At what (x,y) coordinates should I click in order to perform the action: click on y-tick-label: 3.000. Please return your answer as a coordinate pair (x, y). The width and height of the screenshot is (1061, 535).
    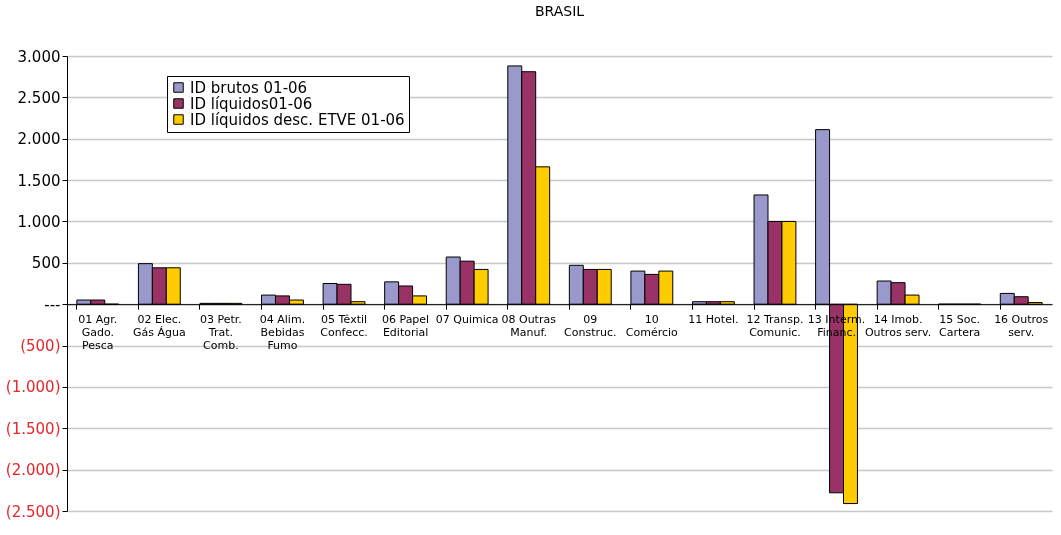
    Looking at the image, I should click on (39, 56).